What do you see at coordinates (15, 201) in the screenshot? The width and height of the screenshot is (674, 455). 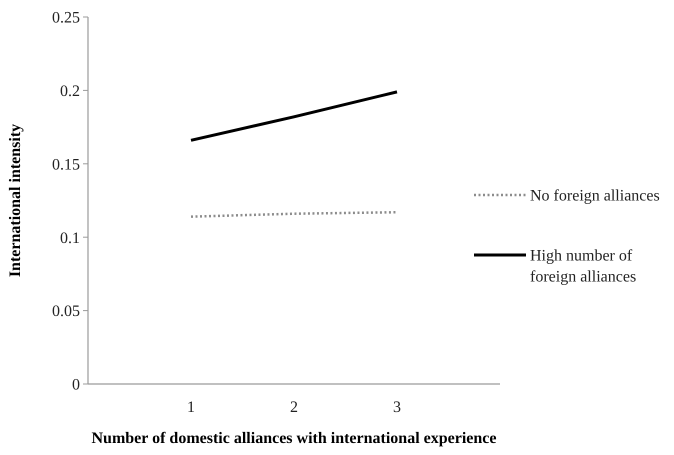 I see `y-axis-title: International intensity` at bounding box center [15, 201].